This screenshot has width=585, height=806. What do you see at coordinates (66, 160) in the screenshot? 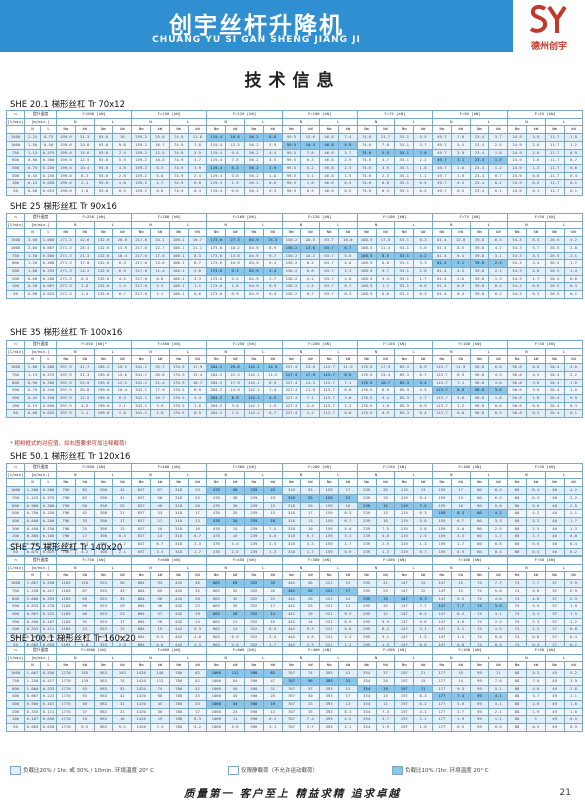
I see `table-cell: 199.0` at bounding box center [66, 160].